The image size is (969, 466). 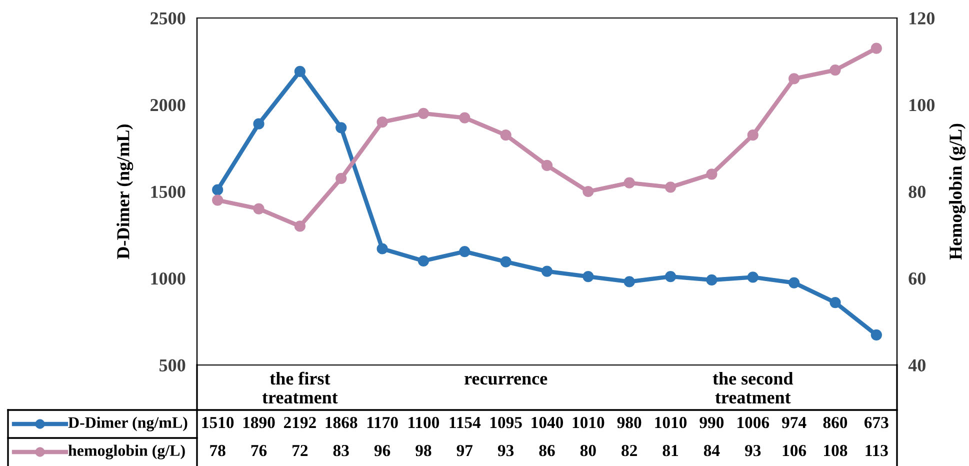 What do you see at coordinates (547, 450) in the screenshot?
I see `data-label: 86` at bounding box center [547, 450].